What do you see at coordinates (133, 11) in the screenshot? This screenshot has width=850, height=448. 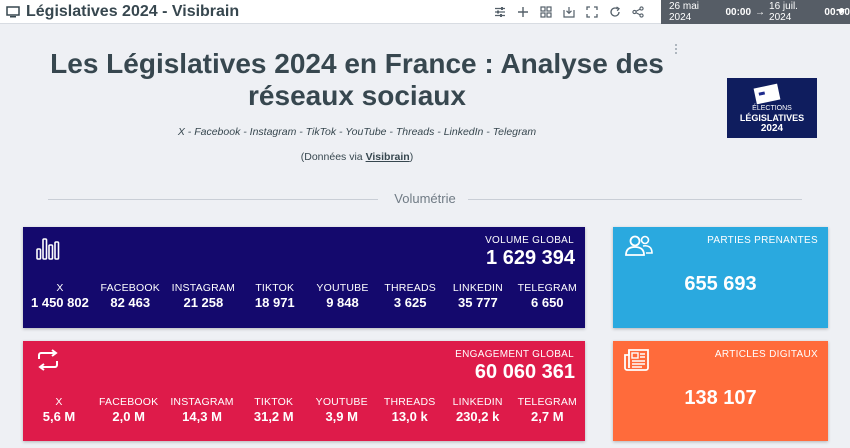 I see `app-title: Législatives 2024 - Visibrain` at bounding box center [133, 11].